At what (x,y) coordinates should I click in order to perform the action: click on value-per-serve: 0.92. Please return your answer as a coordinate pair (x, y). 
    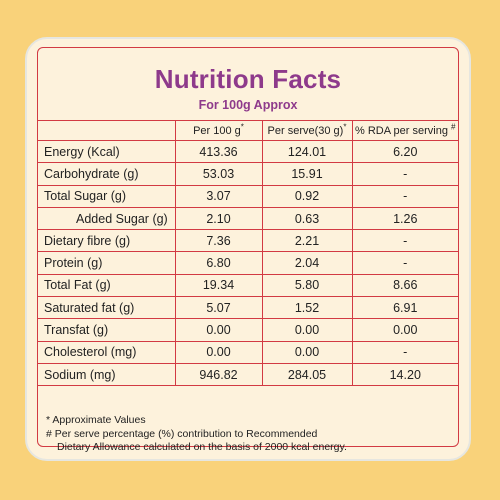
    Looking at the image, I should click on (307, 196).